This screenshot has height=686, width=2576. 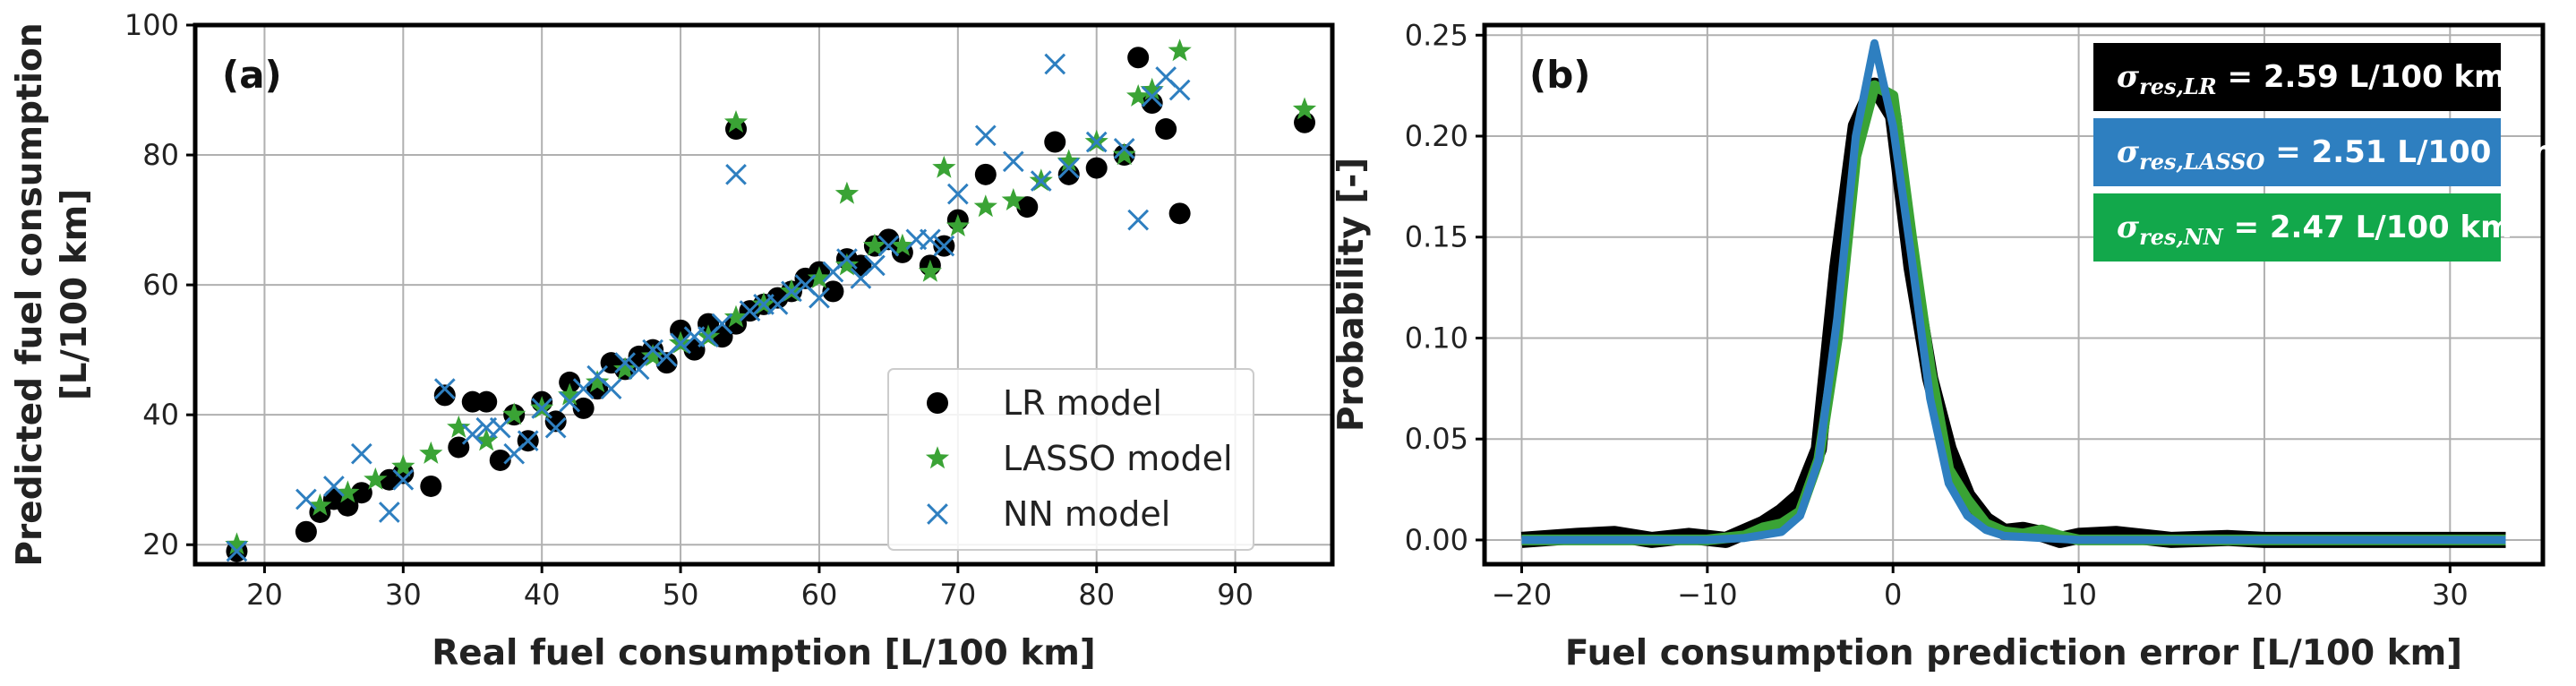 I want to click on legend-label-lasso: LASSO model, so click(x=1118, y=458).